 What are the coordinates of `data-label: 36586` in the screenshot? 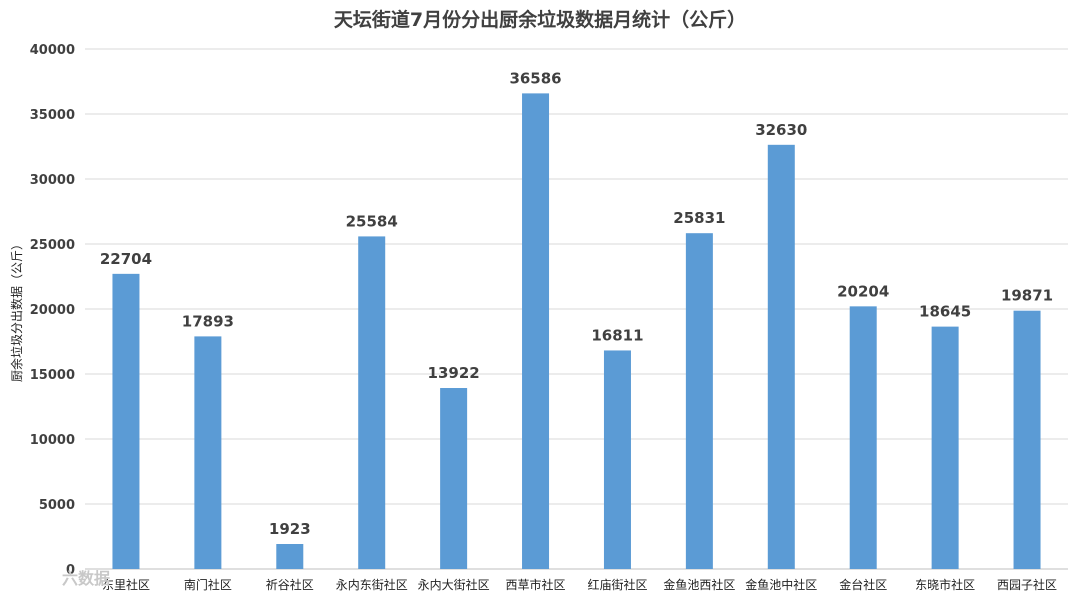 It's located at (535, 78).